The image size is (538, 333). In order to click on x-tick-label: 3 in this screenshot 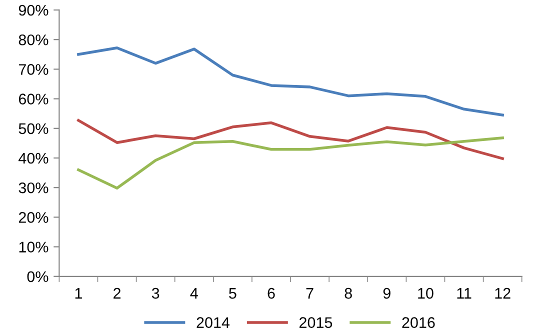, I will do `click(156, 293)`.